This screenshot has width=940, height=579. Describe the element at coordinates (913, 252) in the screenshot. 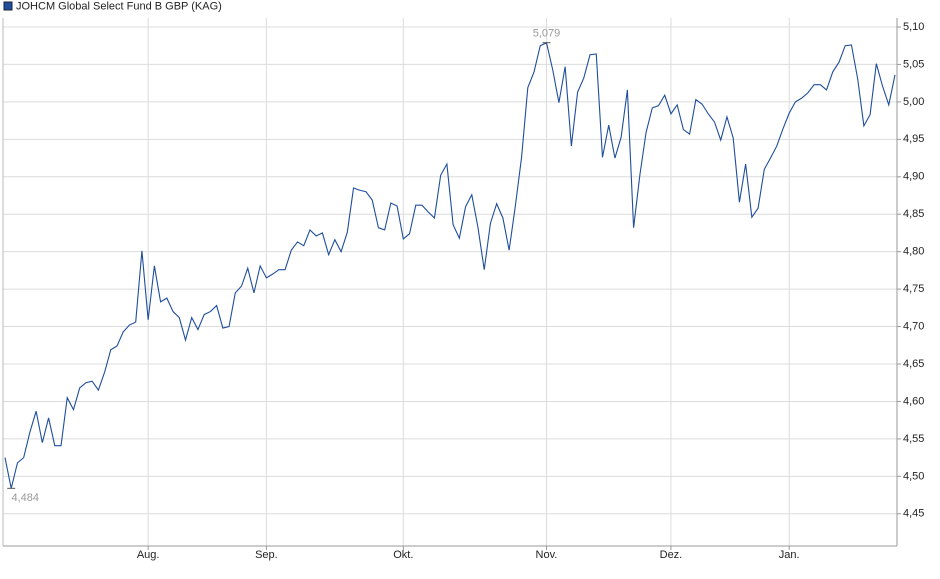

I see `y-tick-label: 4,80` at that location.